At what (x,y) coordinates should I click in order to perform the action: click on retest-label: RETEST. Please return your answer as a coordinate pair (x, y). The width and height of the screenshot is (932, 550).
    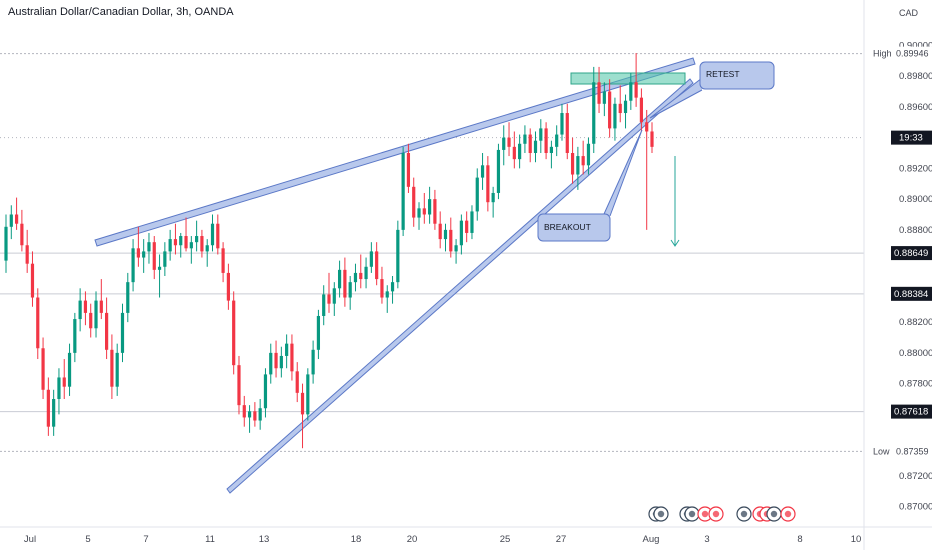
    Looking at the image, I should click on (723, 74).